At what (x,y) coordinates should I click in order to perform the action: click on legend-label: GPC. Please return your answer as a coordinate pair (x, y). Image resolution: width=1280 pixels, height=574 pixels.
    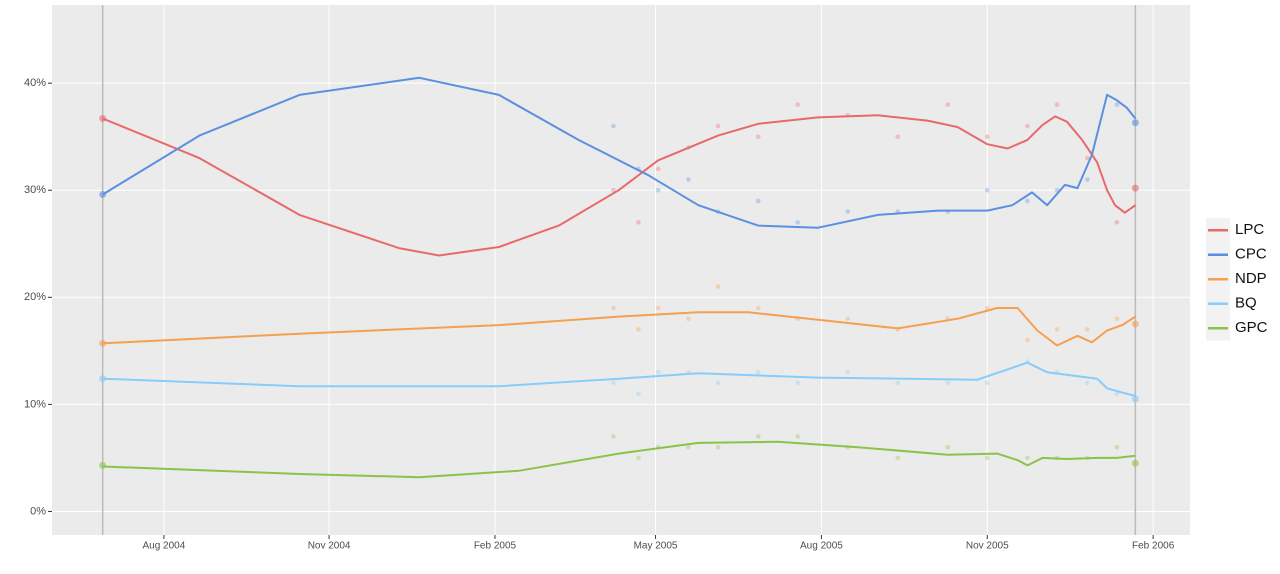
    Looking at the image, I should click on (1251, 327).